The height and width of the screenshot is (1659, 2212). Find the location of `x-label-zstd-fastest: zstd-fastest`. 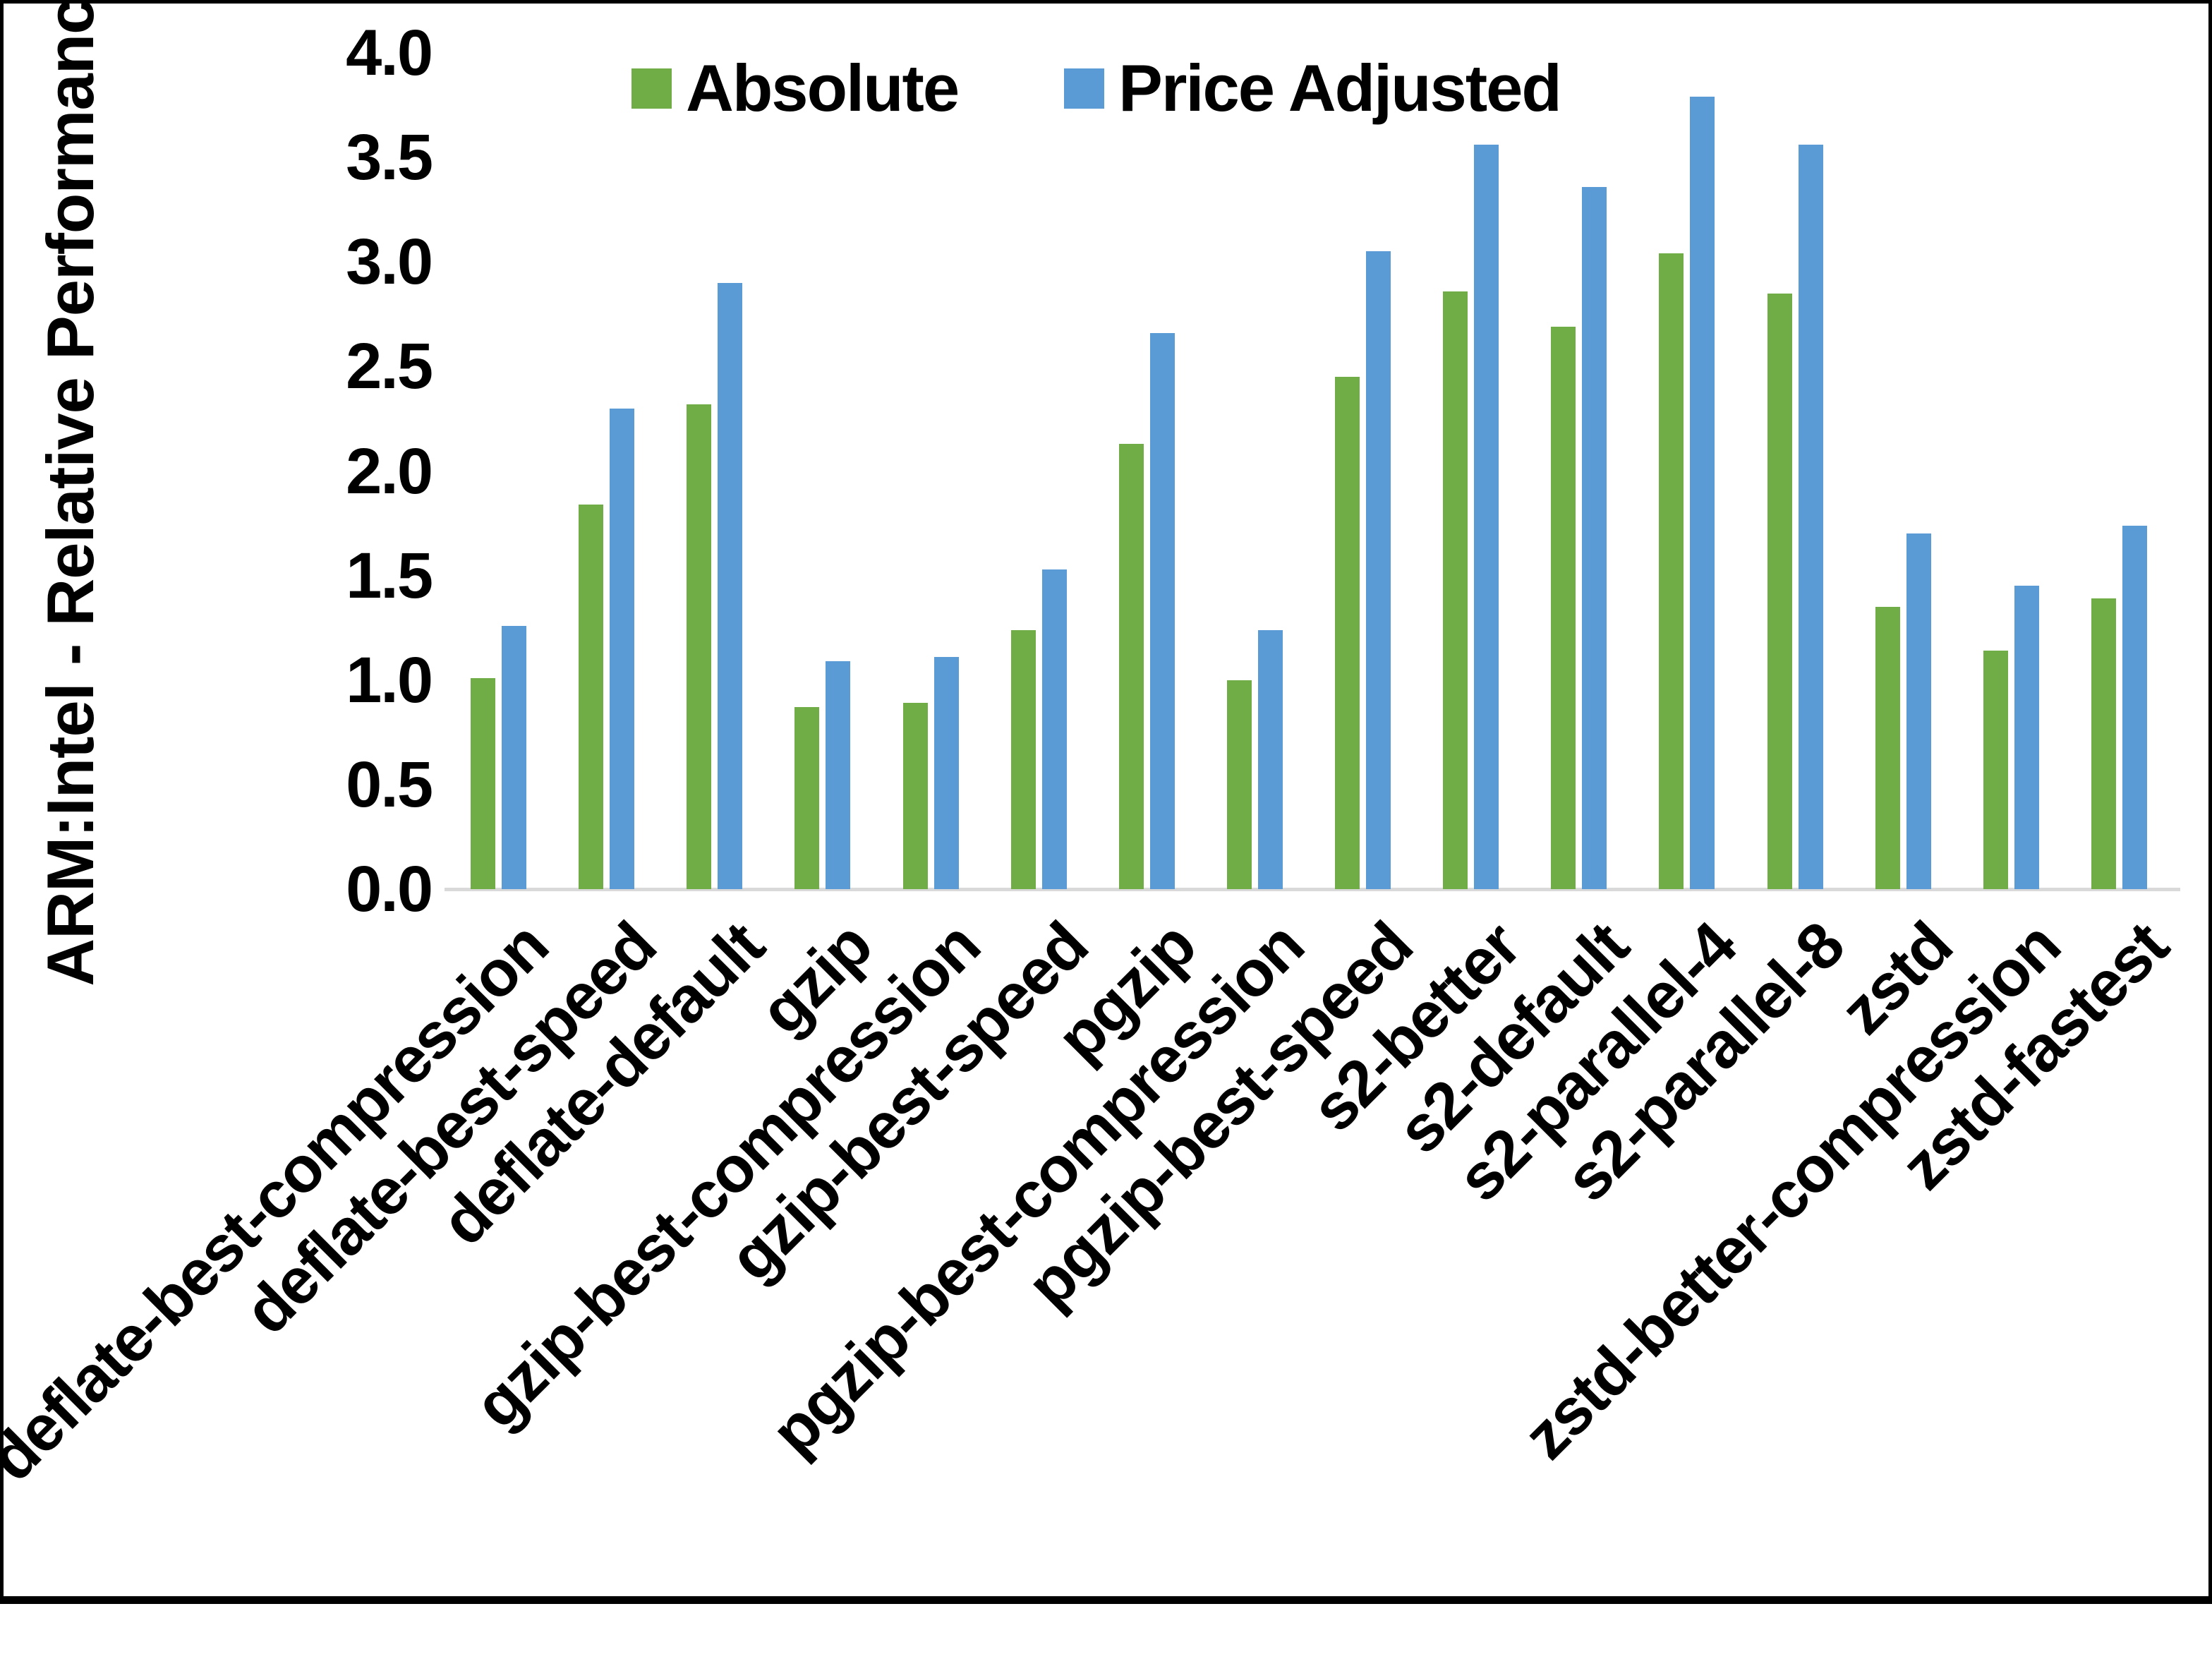

x-label-zstd-fastest: zstd-fastest is located at coordinates (2034, 1056).